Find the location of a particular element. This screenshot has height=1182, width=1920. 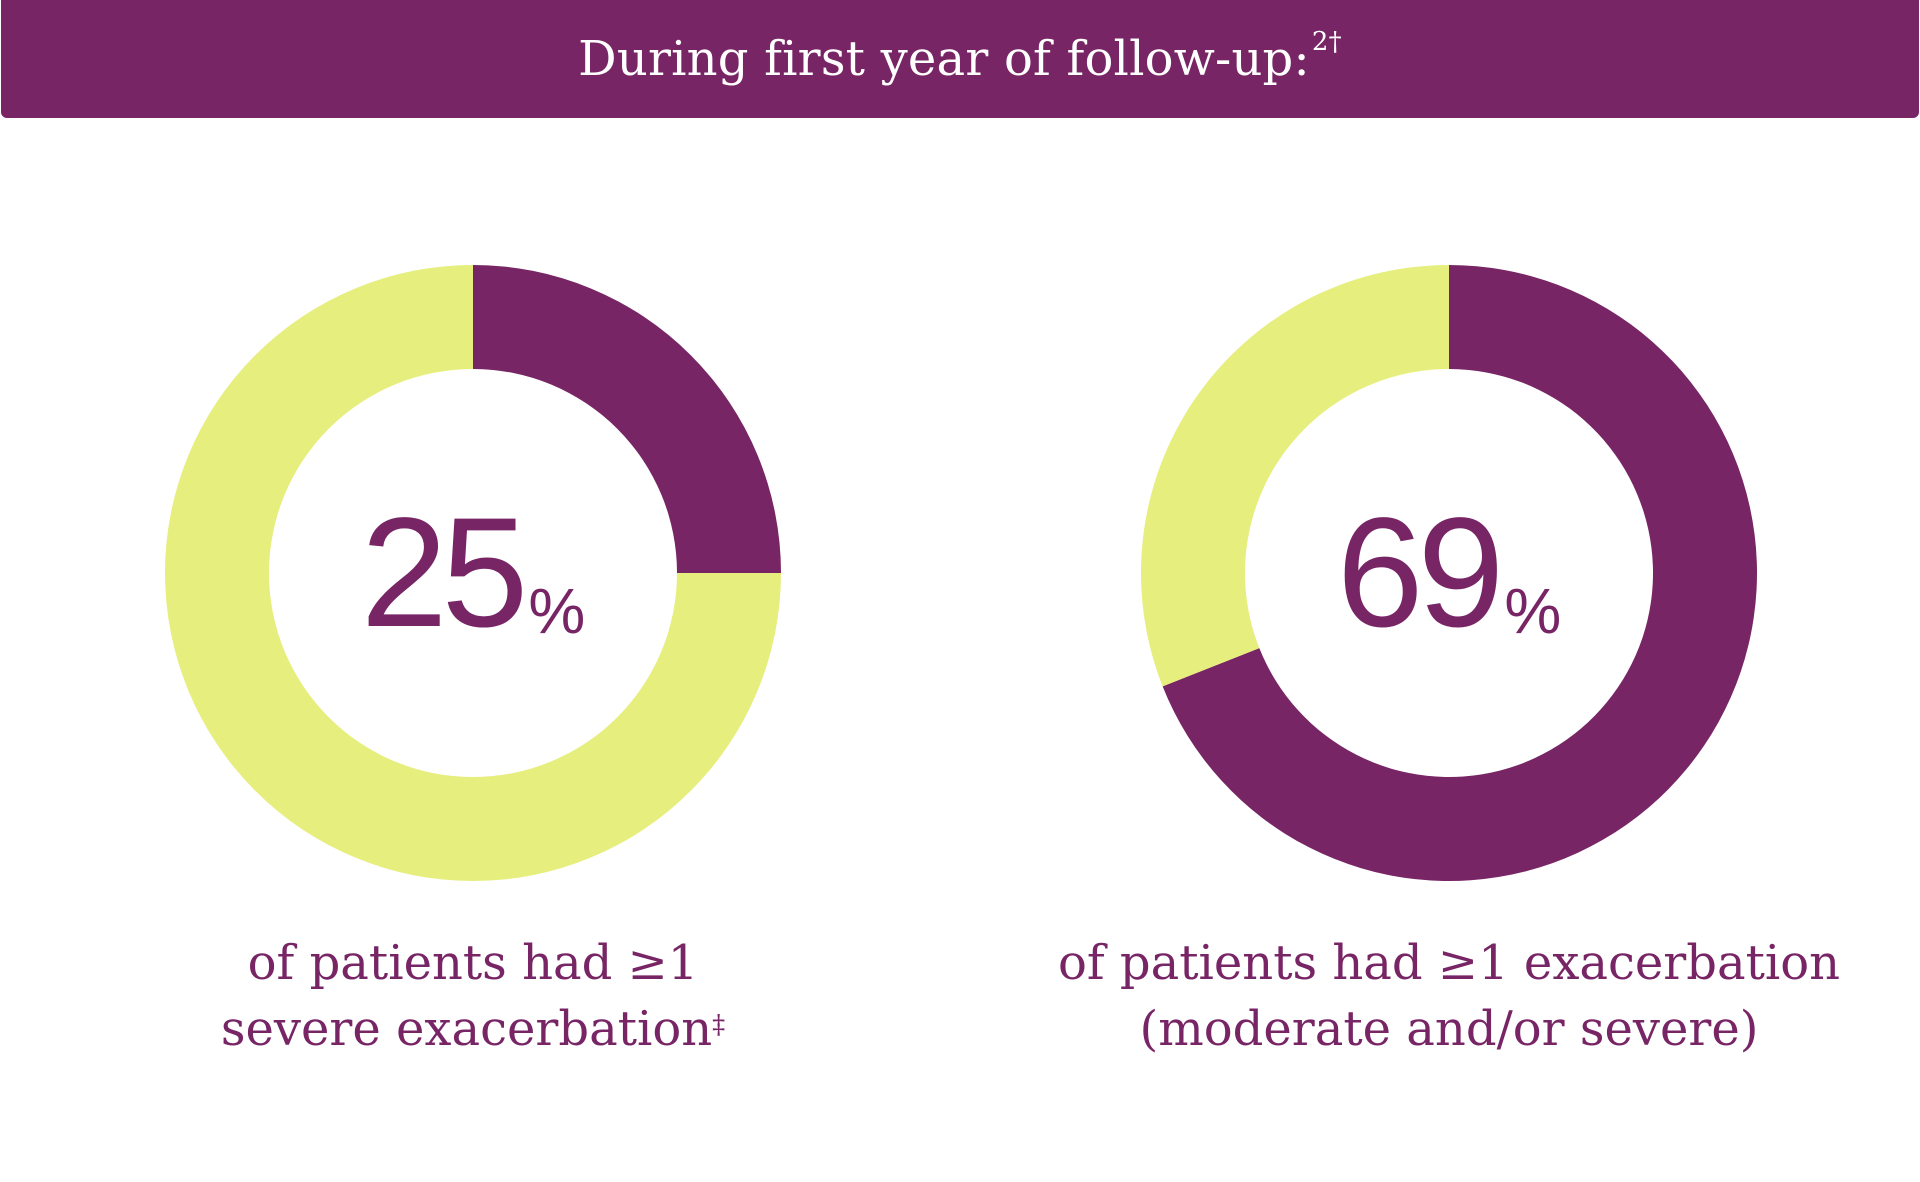

caption-footnote-marker: ‡ is located at coordinates (719, 1025).